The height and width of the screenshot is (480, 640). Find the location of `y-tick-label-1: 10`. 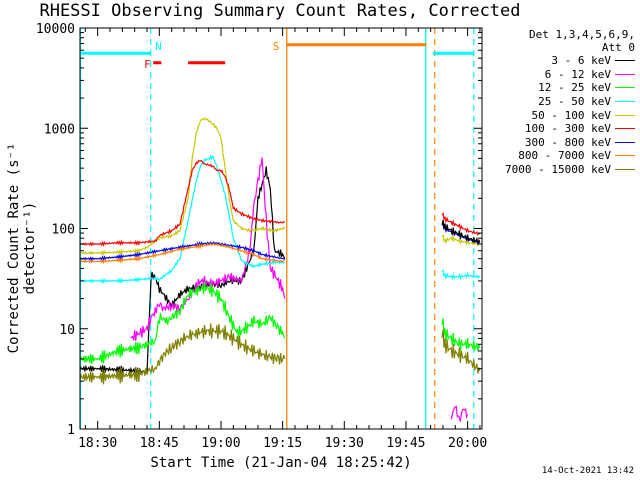

y-tick-label-1: 10 is located at coordinates (67, 330).